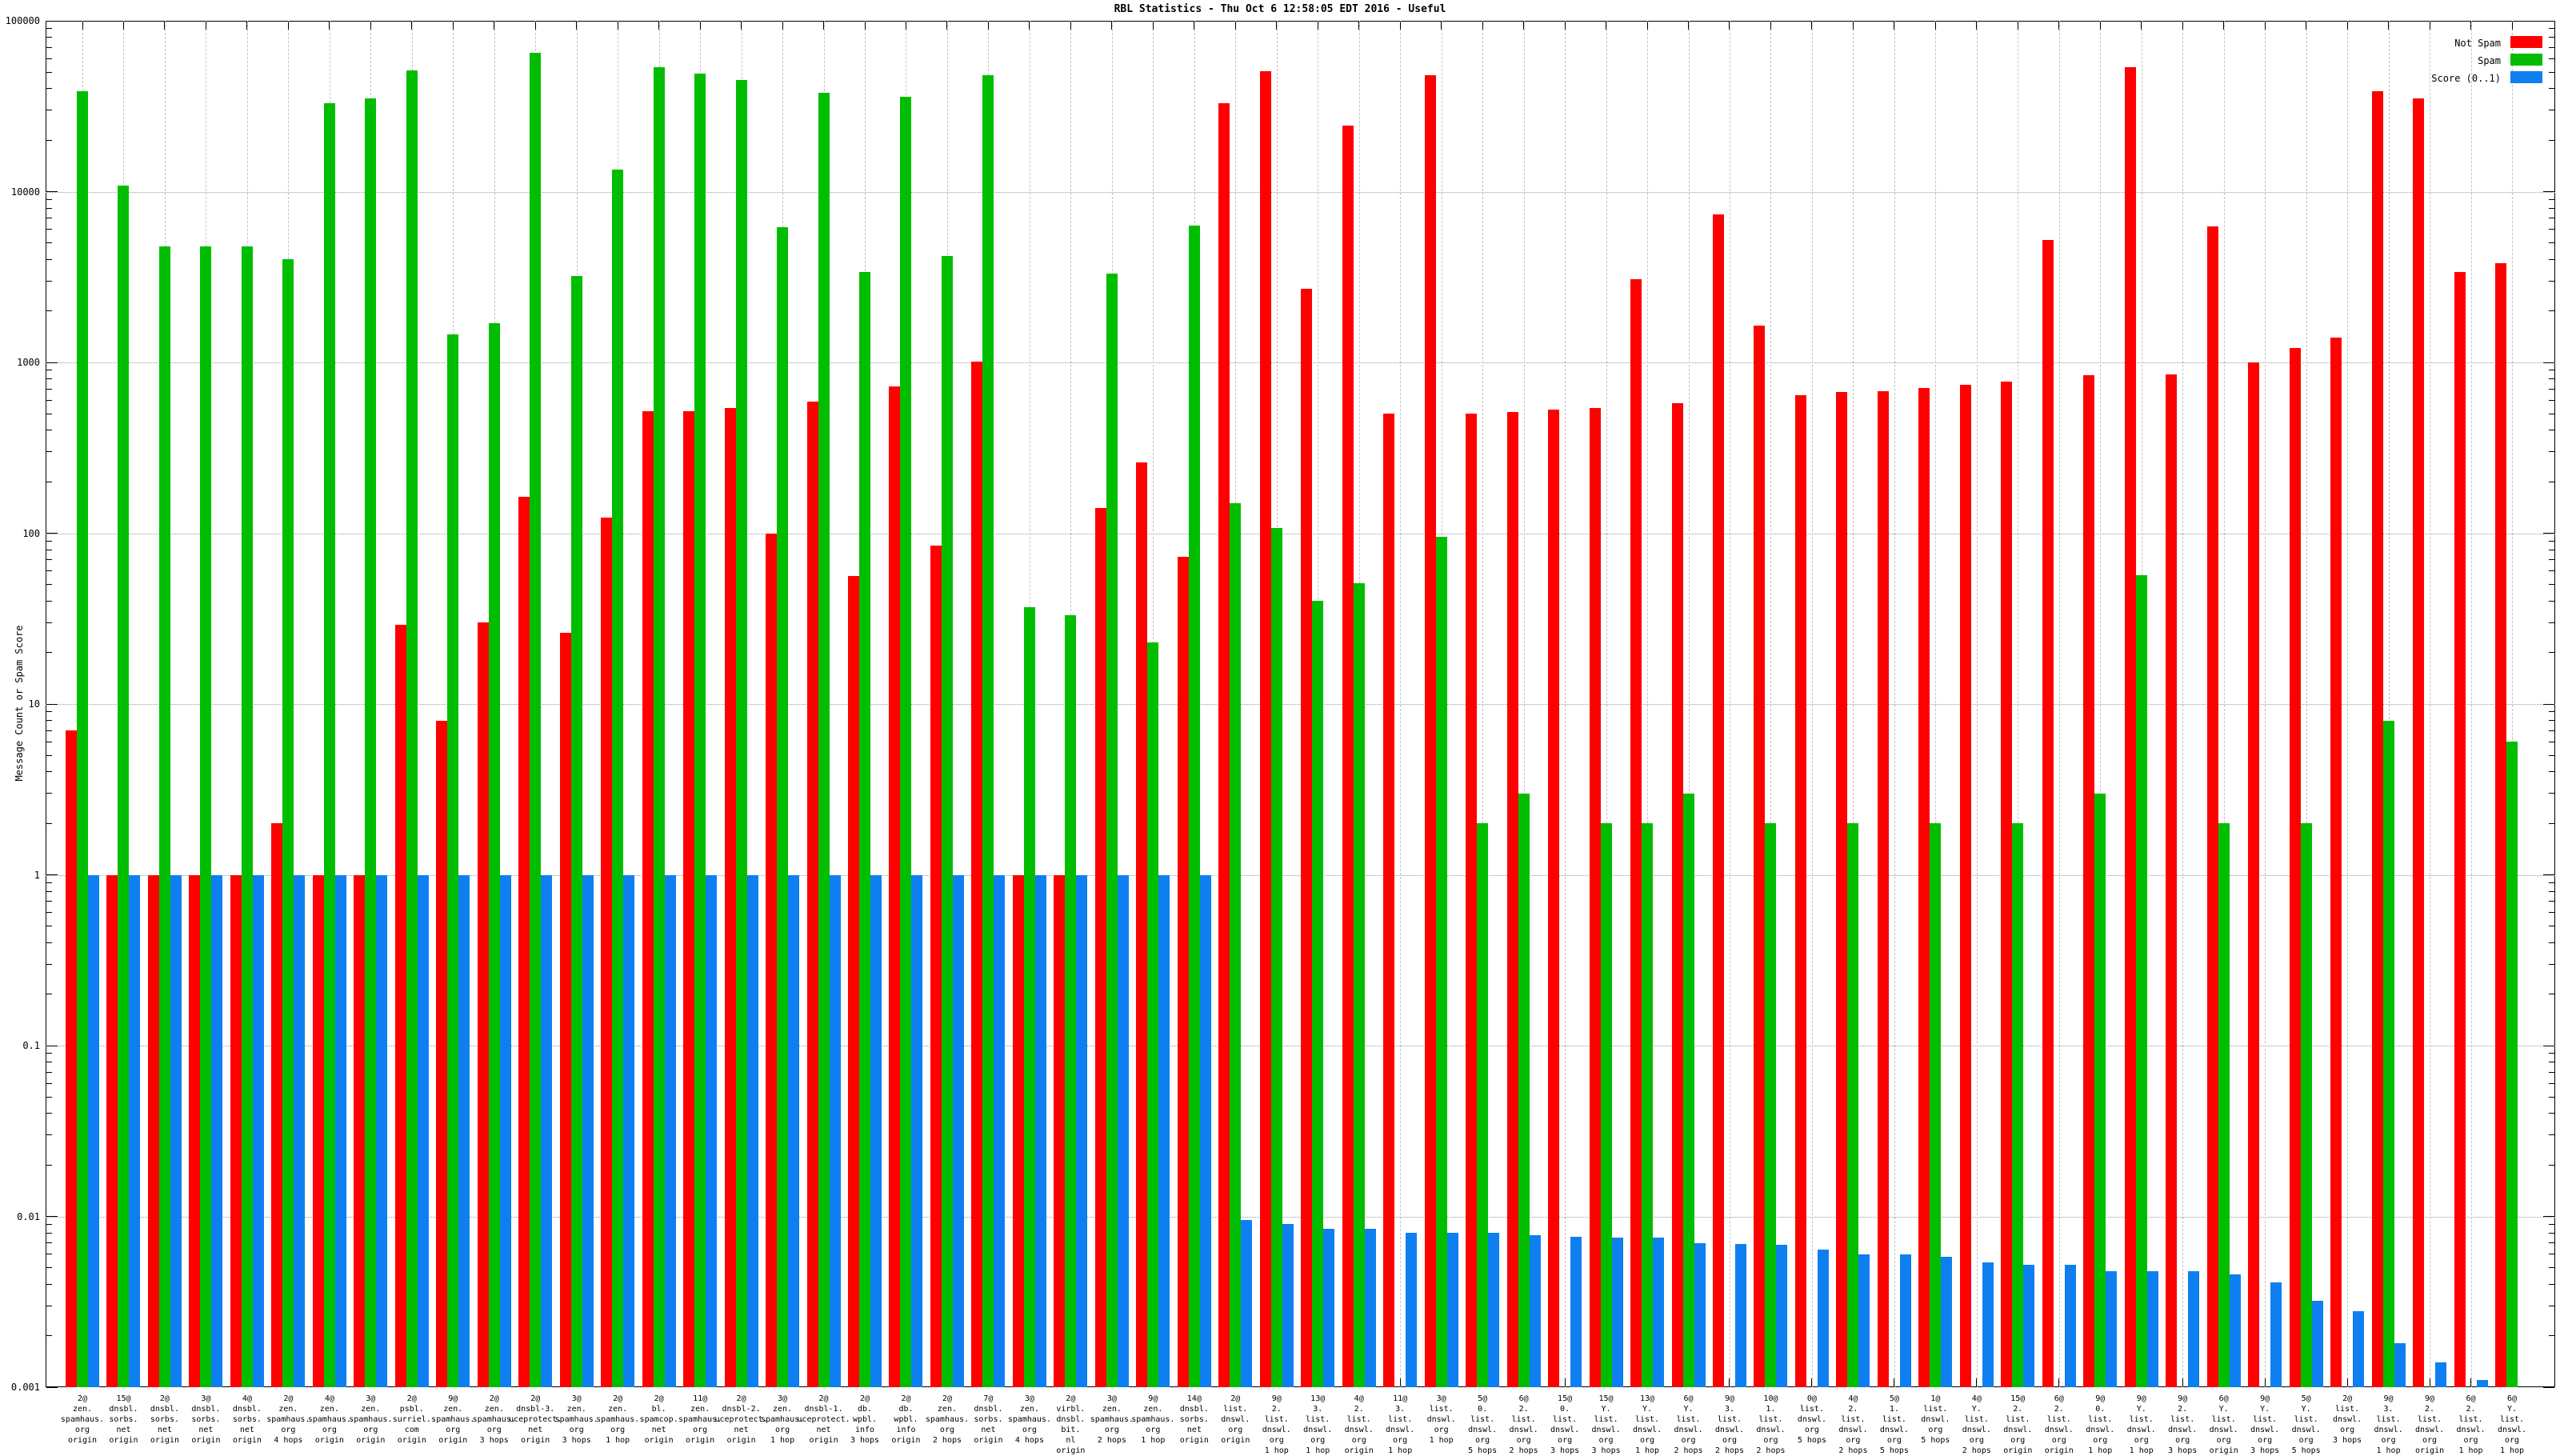 The width and height of the screenshot is (2560, 1456). What do you see at coordinates (1300, 875) in the screenshot?
I see `y-gridline` at bounding box center [1300, 875].